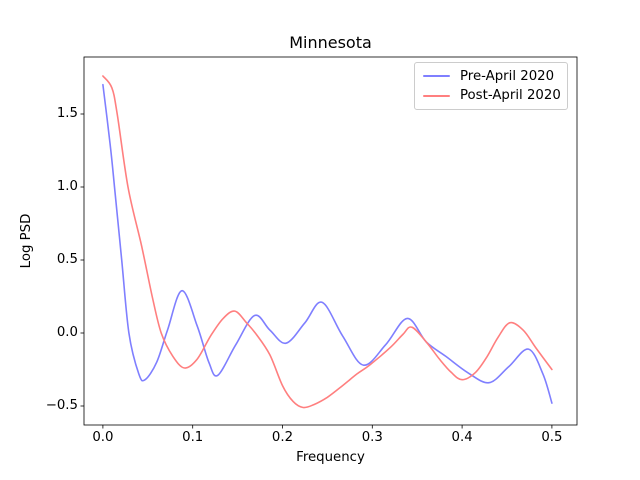 The image size is (640, 480). What do you see at coordinates (103, 437) in the screenshot?
I see `x-tick-label: 0.0` at bounding box center [103, 437].